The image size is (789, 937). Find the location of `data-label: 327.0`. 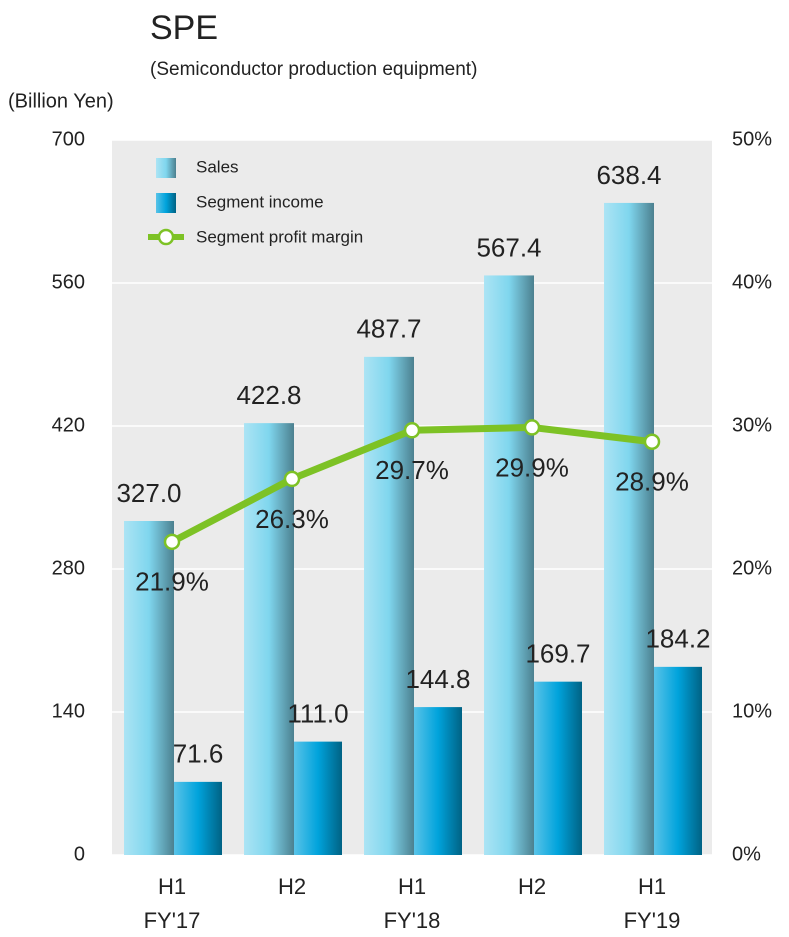

data-label: 327.0 is located at coordinates (148, 493).